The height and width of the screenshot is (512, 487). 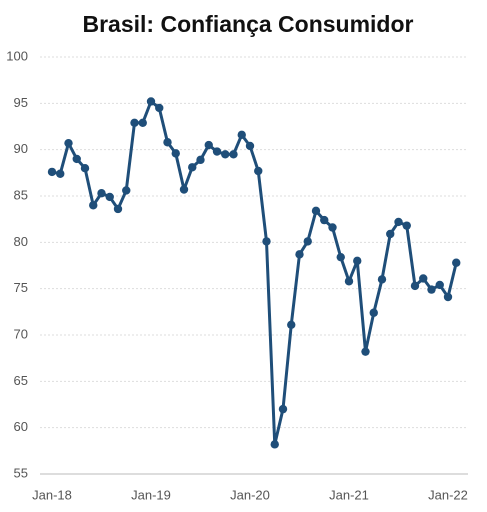 What do you see at coordinates (248, 24) in the screenshot?
I see `chart-title: Brasil: Confiança Consumidor` at bounding box center [248, 24].